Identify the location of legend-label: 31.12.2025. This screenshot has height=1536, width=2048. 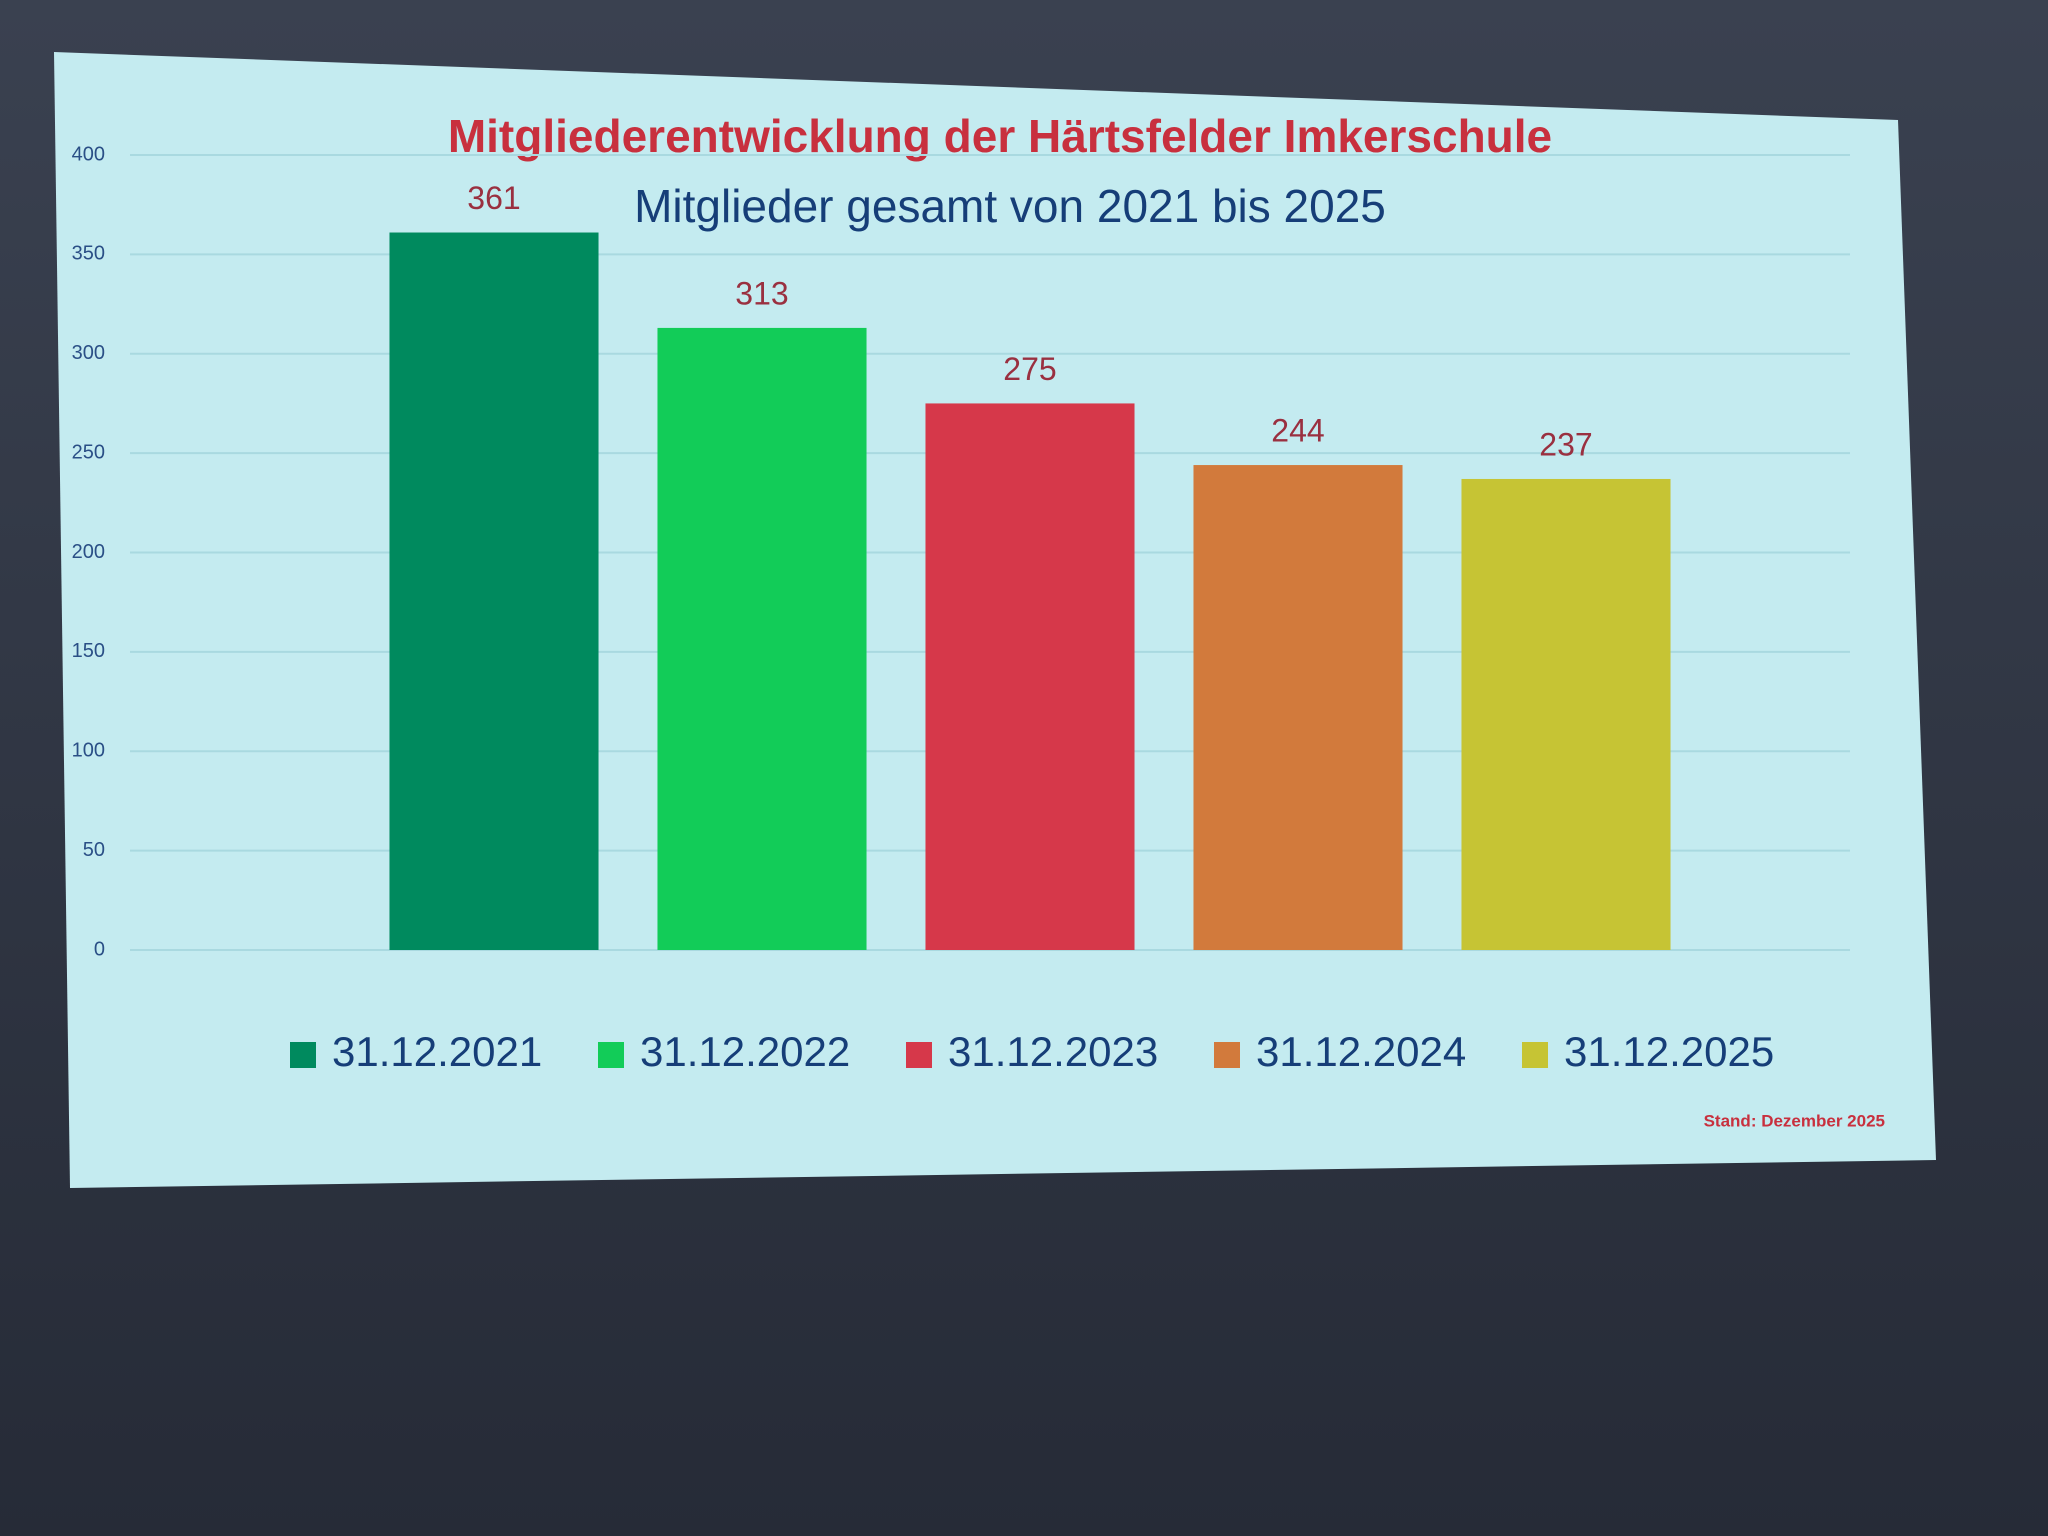
(1669, 1051).